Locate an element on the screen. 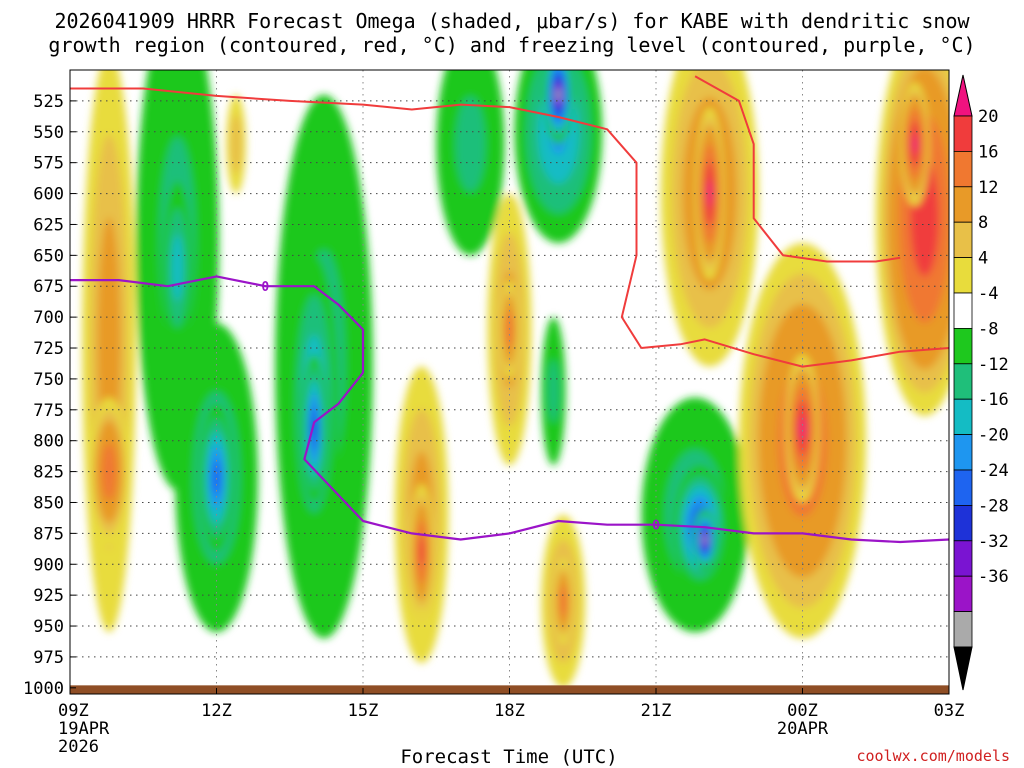 This screenshot has width=1024, height=768. colorbar-label: 12 is located at coordinates (988, 188).